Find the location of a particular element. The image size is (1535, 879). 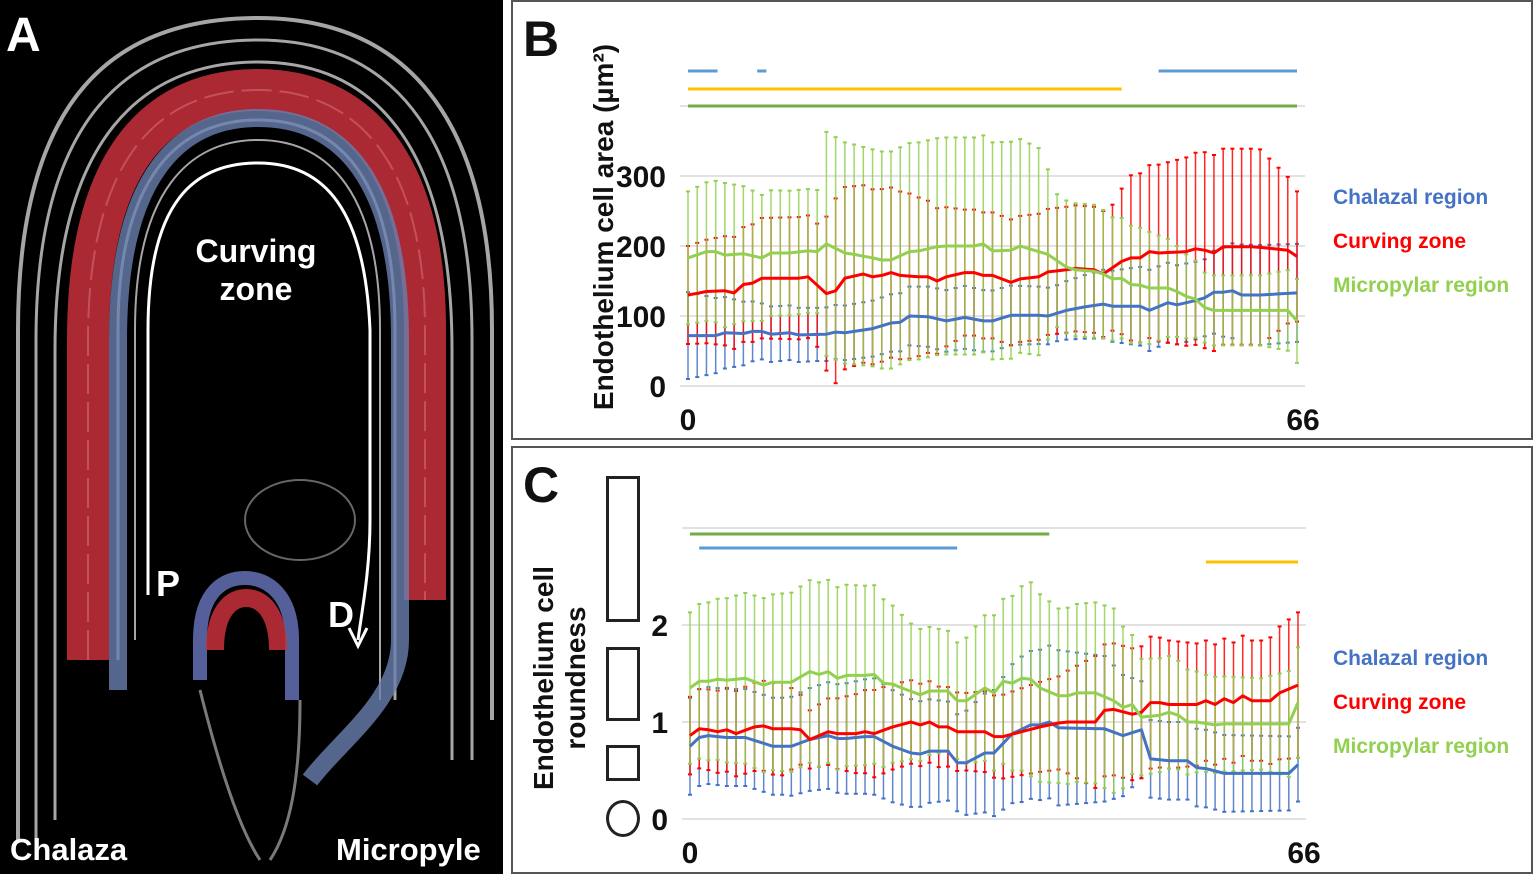

distal-label: D is located at coordinates (341, 614).